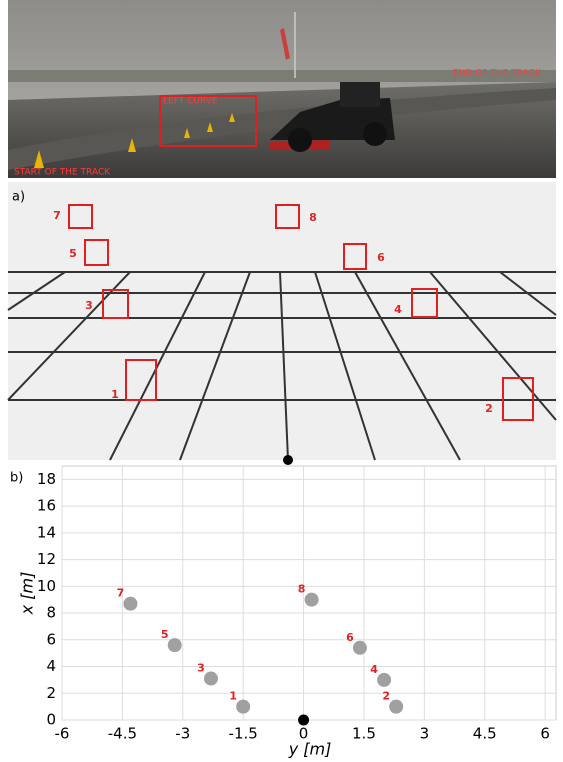  I want to click on x-axis-label: y [m], so click(310, 749).